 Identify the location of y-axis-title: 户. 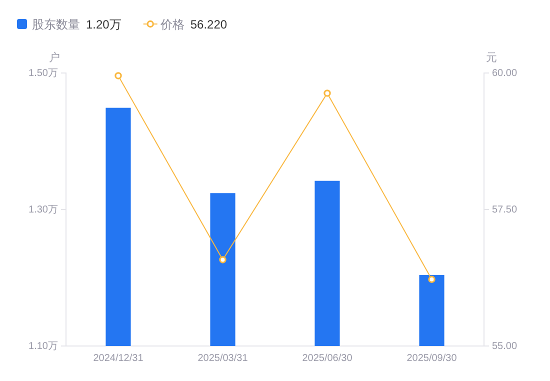
(54, 57).